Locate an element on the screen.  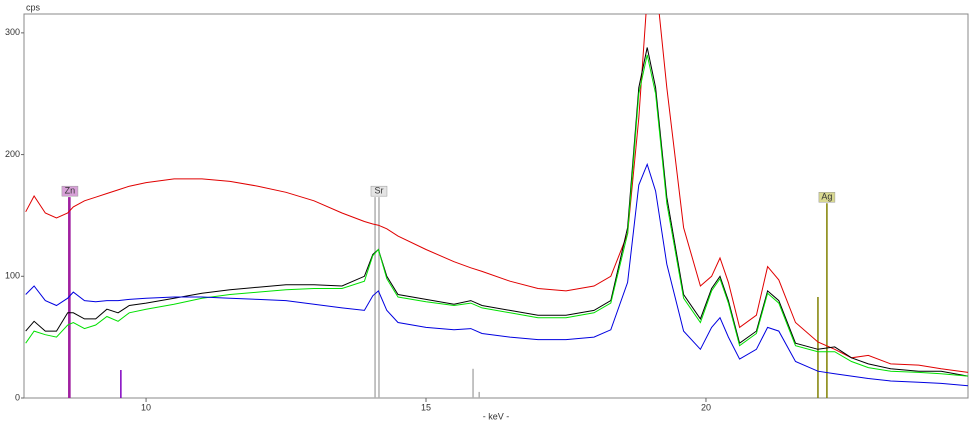
y-tick-label: 0 is located at coordinates (17, 397).